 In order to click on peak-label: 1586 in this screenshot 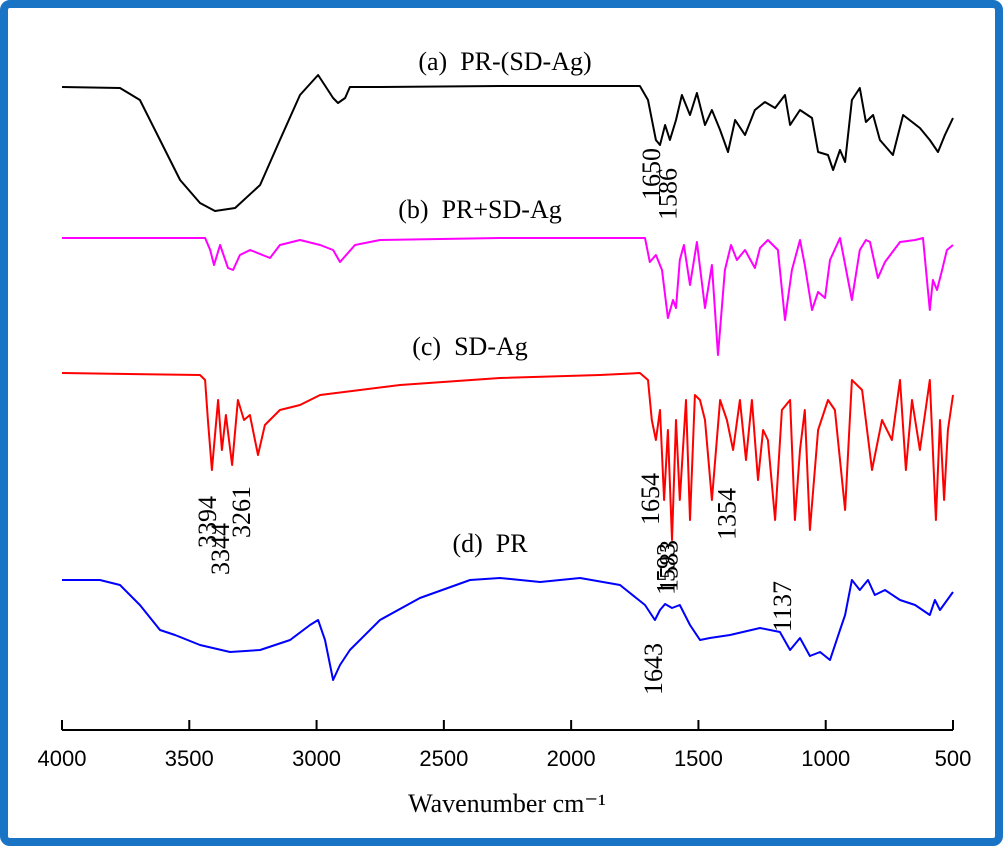, I will do `click(668, 194)`.